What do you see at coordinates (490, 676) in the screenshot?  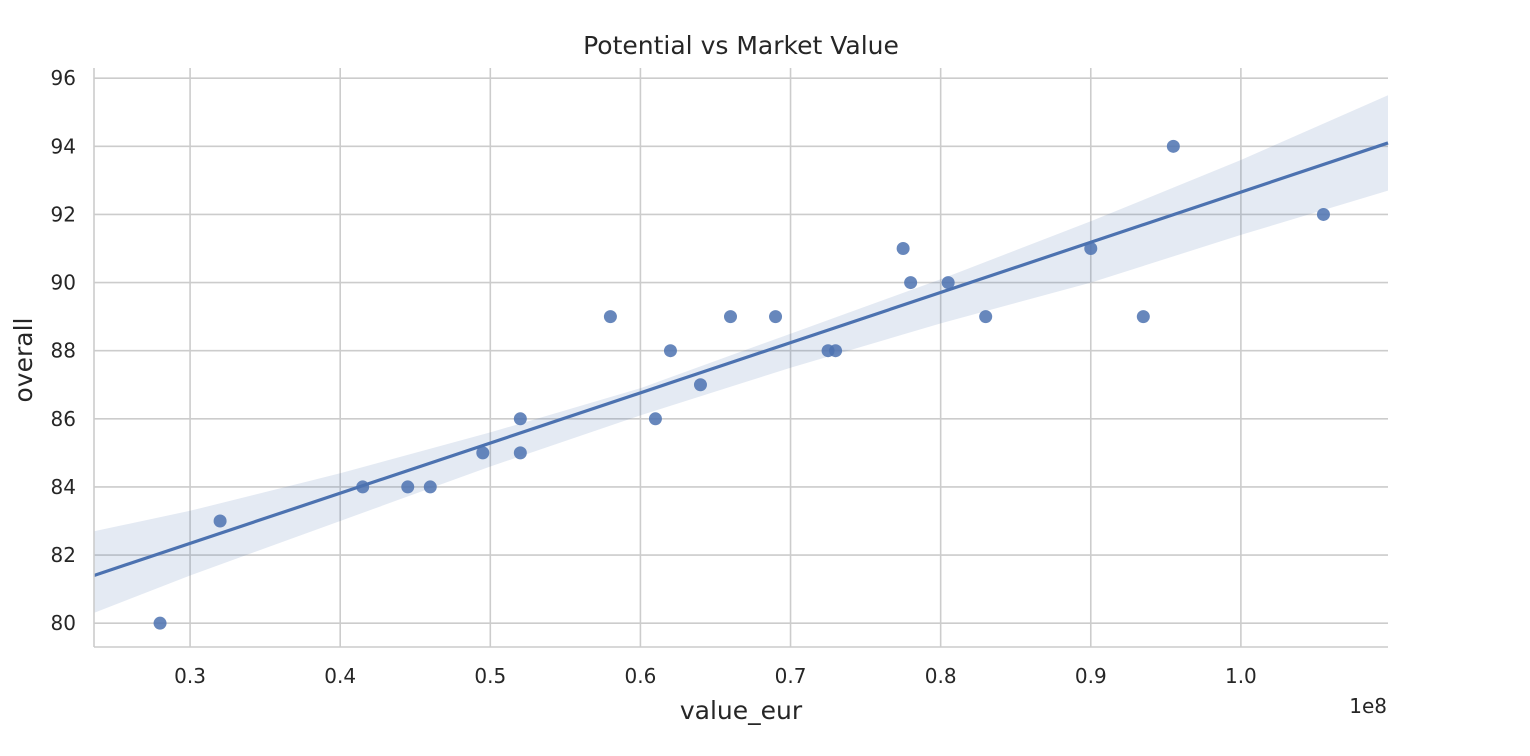 I see `x-tick-label: 0.5` at bounding box center [490, 676].